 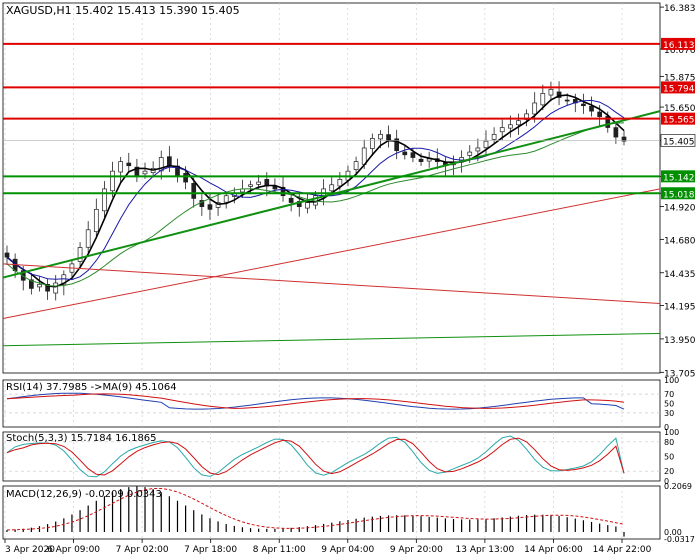 I want to click on macd-tick-label: 0.2069, so click(x=678, y=486).